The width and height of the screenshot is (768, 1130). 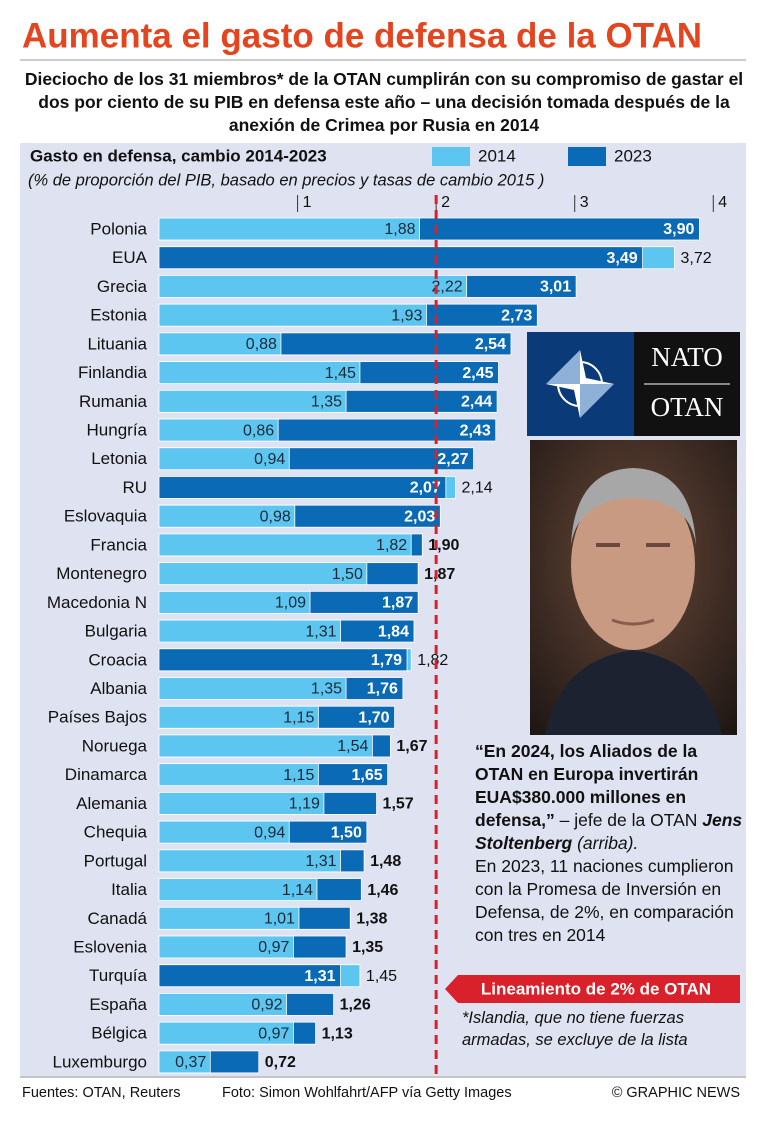 I want to click on category-label: España, so click(x=118, y=1004).